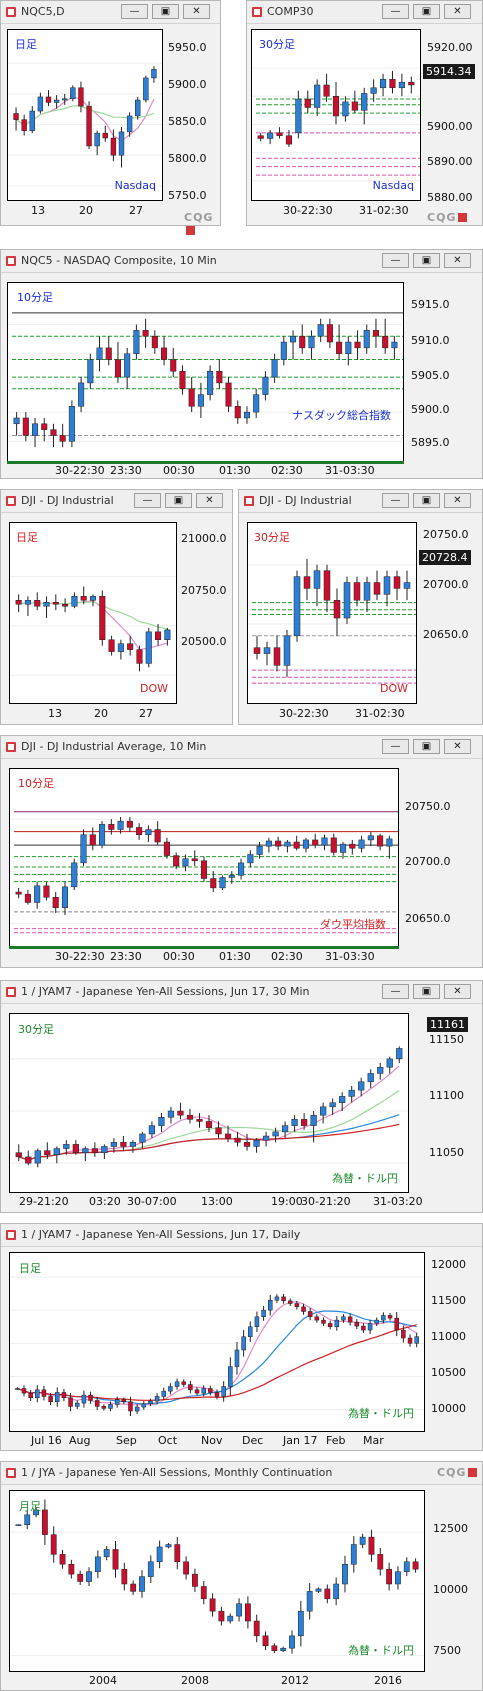 This screenshot has width=483, height=1691. Describe the element at coordinates (146, 713) in the screenshot. I see `x-tick-label: 27` at that location.